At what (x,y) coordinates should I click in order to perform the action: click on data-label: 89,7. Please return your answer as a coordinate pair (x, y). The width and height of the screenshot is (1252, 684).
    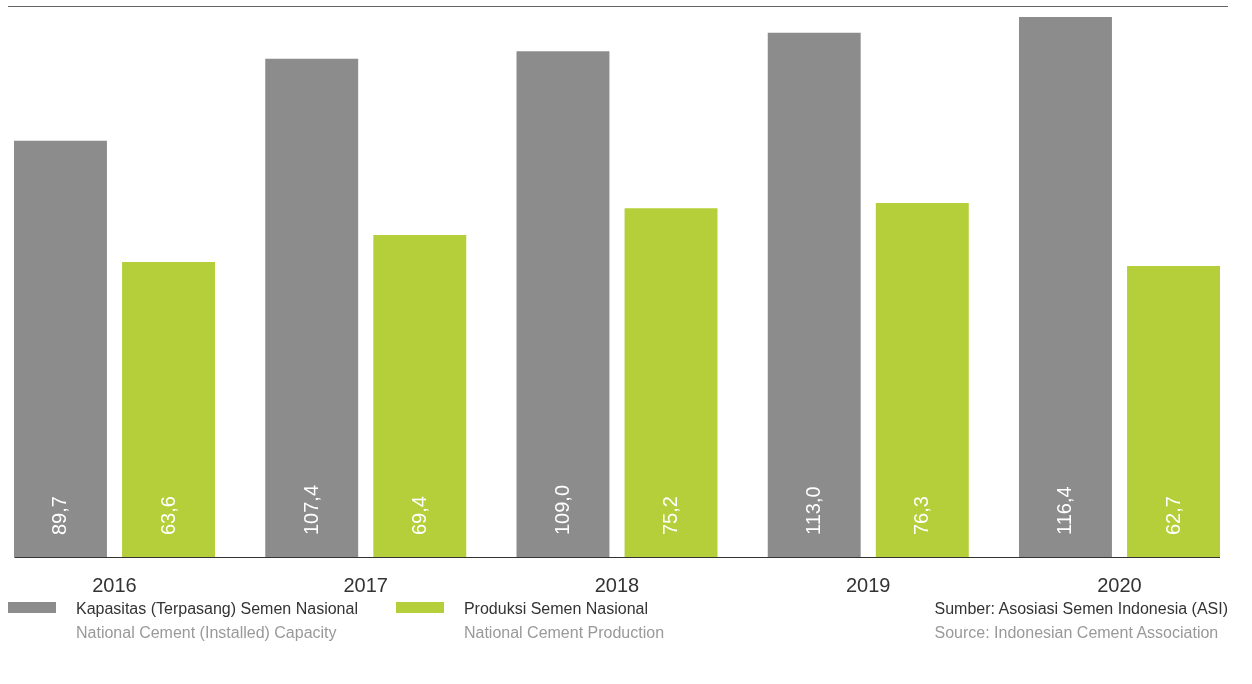
    Looking at the image, I should click on (59, 515).